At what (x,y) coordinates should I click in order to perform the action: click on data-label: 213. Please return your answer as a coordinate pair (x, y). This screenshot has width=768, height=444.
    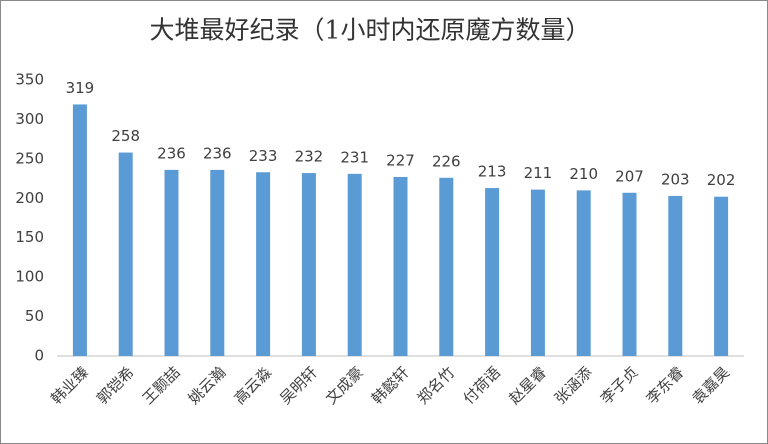
    Looking at the image, I should click on (492, 172).